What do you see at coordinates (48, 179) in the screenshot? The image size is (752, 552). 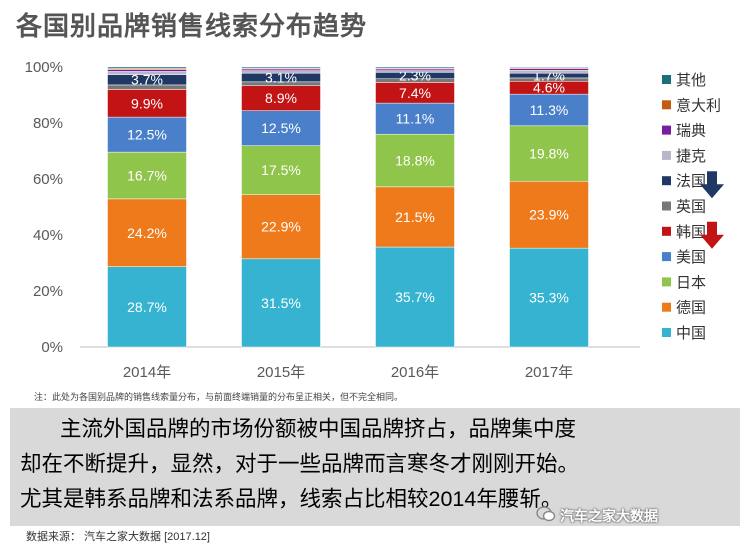 I see `y-tick-label: 60%` at bounding box center [48, 179].